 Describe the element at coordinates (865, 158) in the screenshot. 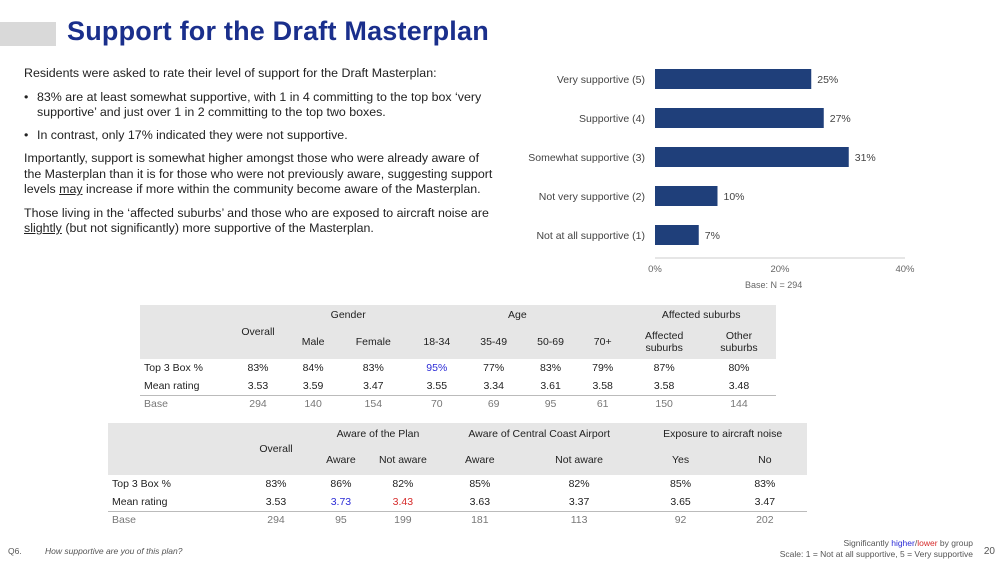

I see `data-label: 31%` at that location.